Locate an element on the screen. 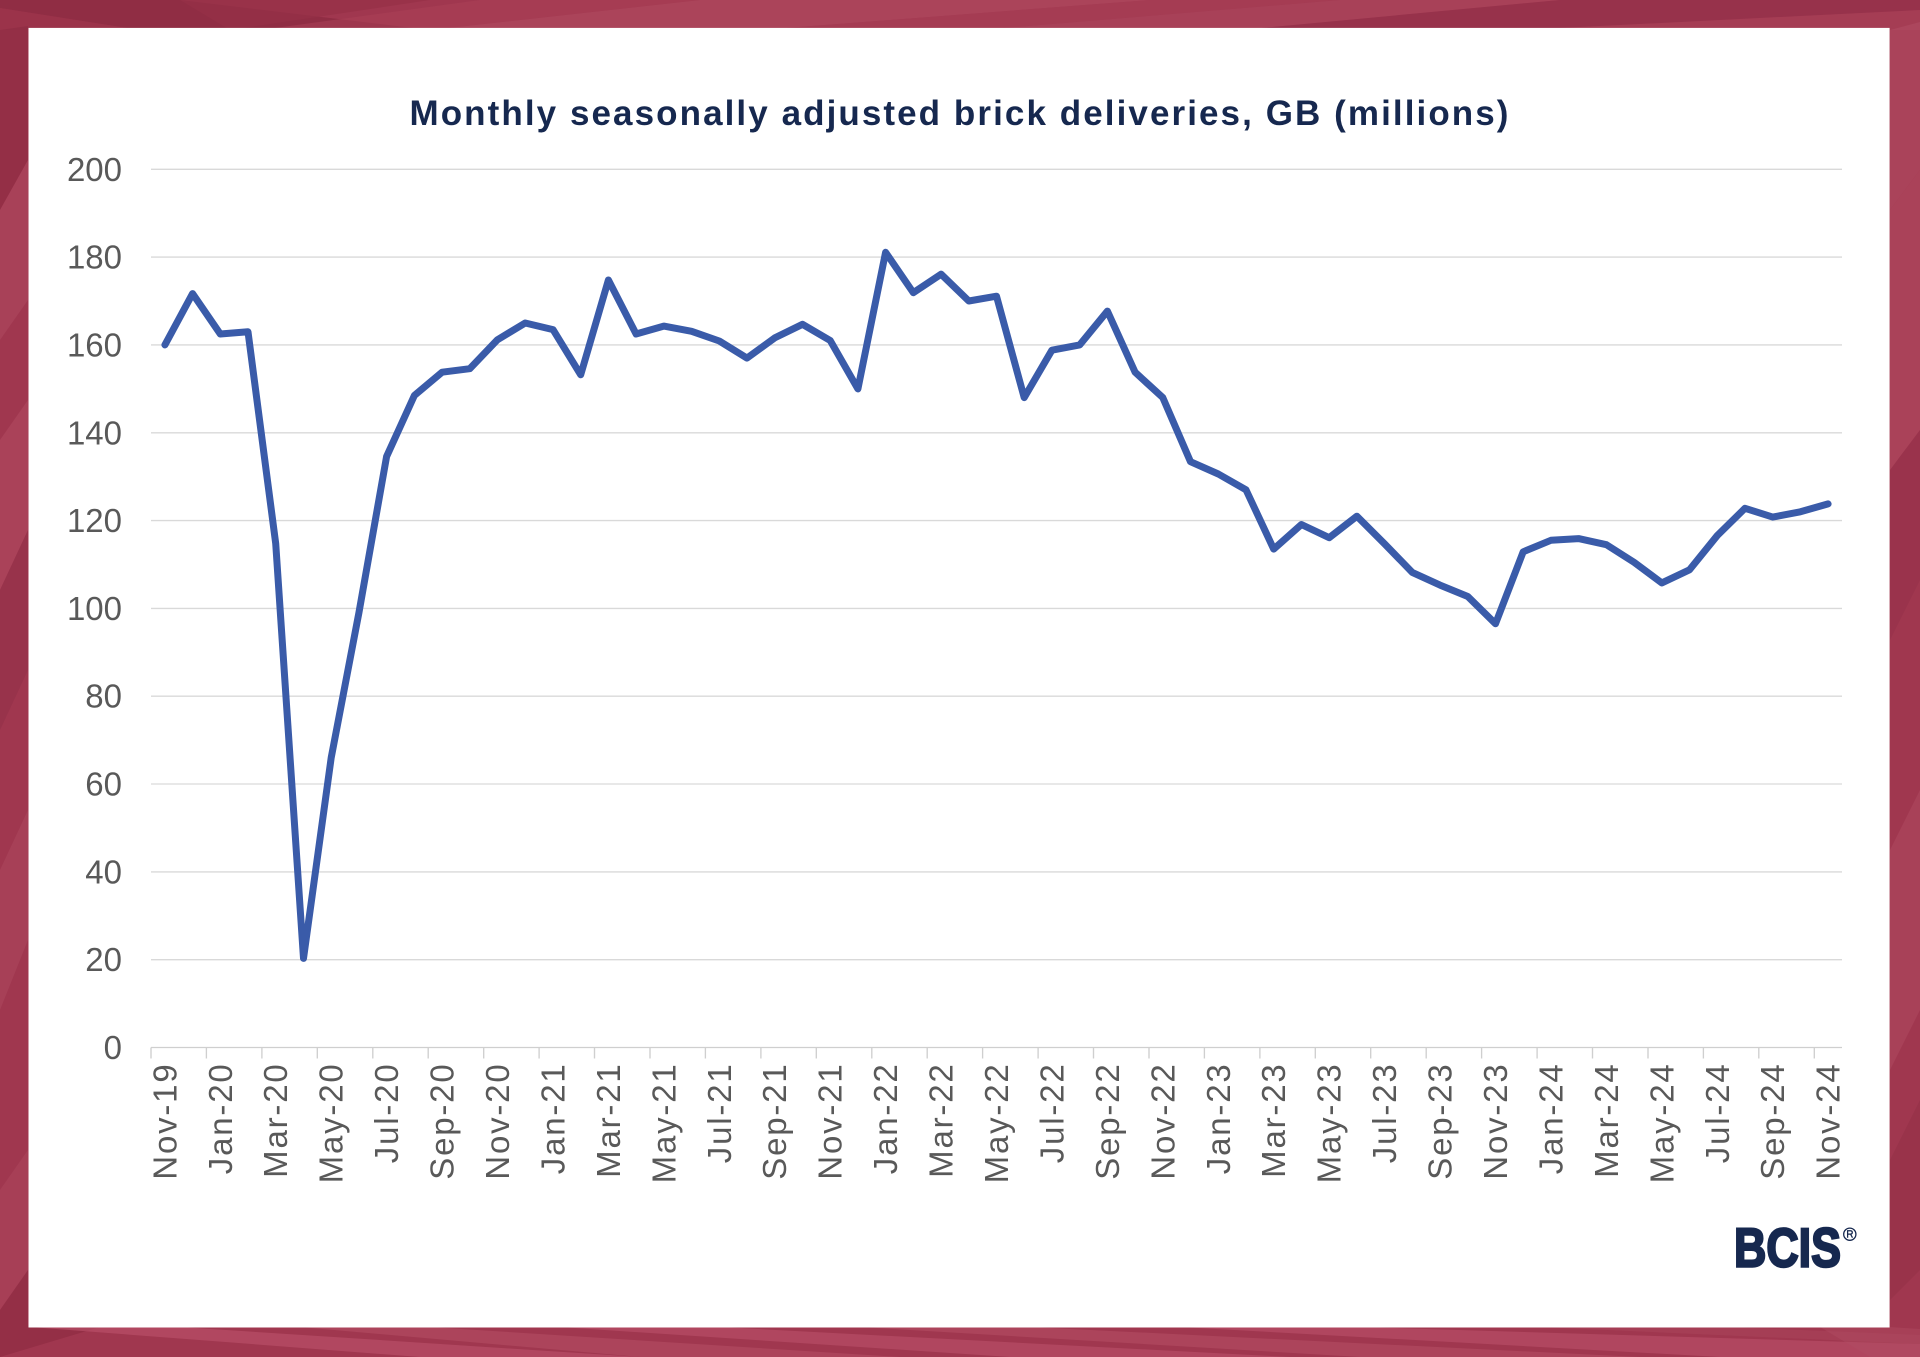 The image size is (1920, 1357). svg-text: Nov-23 is located at coordinates (1495, 1121).